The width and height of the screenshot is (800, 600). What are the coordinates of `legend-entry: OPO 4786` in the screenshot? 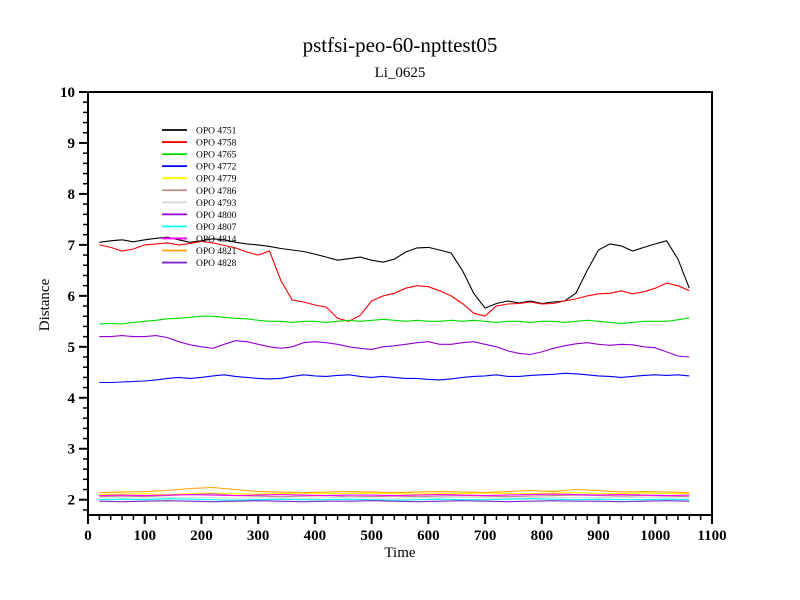 It's located at (199, 192).